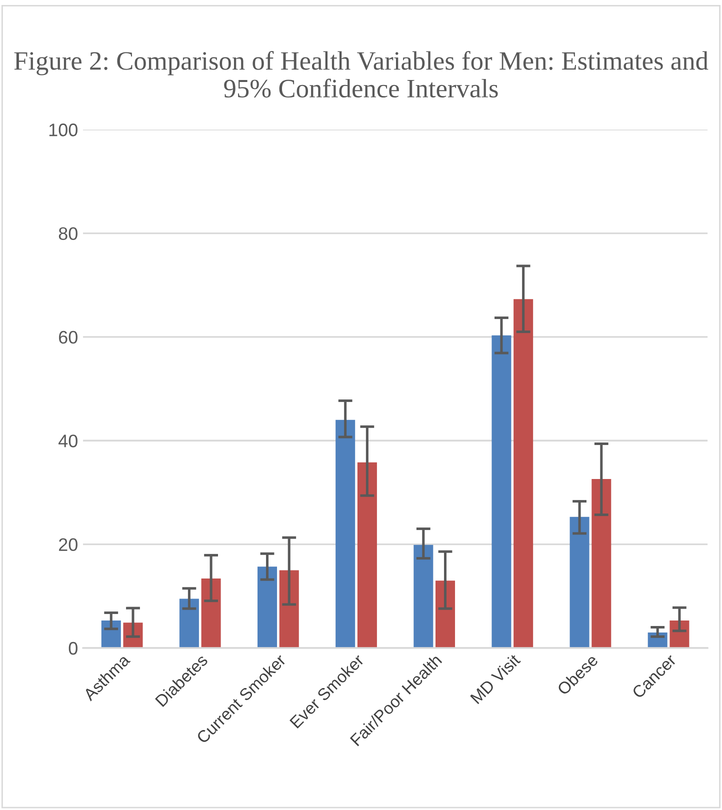 The image size is (722, 810). What do you see at coordinates (495, 678) in the screenshot?
I see `x-tick-label: MD Visit` at bounding box center [495, 678].